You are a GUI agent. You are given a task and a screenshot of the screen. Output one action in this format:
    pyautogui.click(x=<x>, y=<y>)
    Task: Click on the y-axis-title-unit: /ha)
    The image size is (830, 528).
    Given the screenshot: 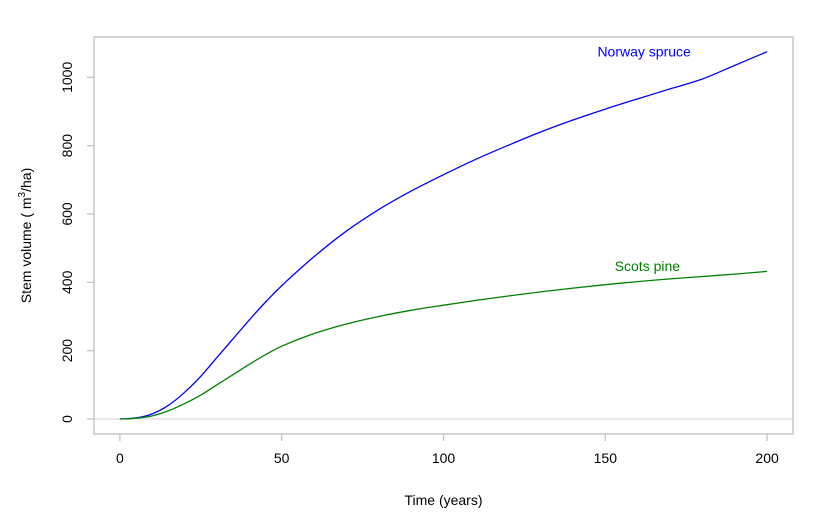 What is the action you would take?
    pyautogui.click(x=26, y=180)
    